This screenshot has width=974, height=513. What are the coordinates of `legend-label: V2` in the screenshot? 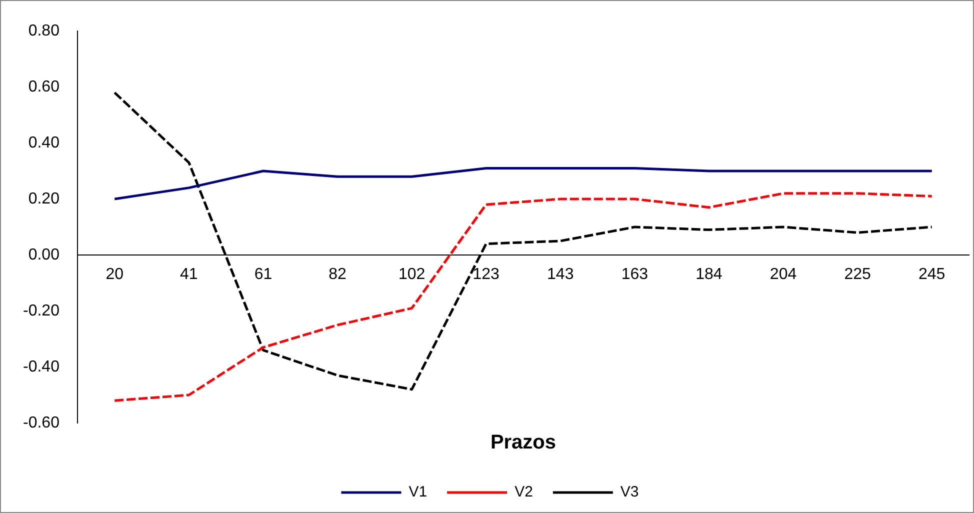 It's located at (523, 492).